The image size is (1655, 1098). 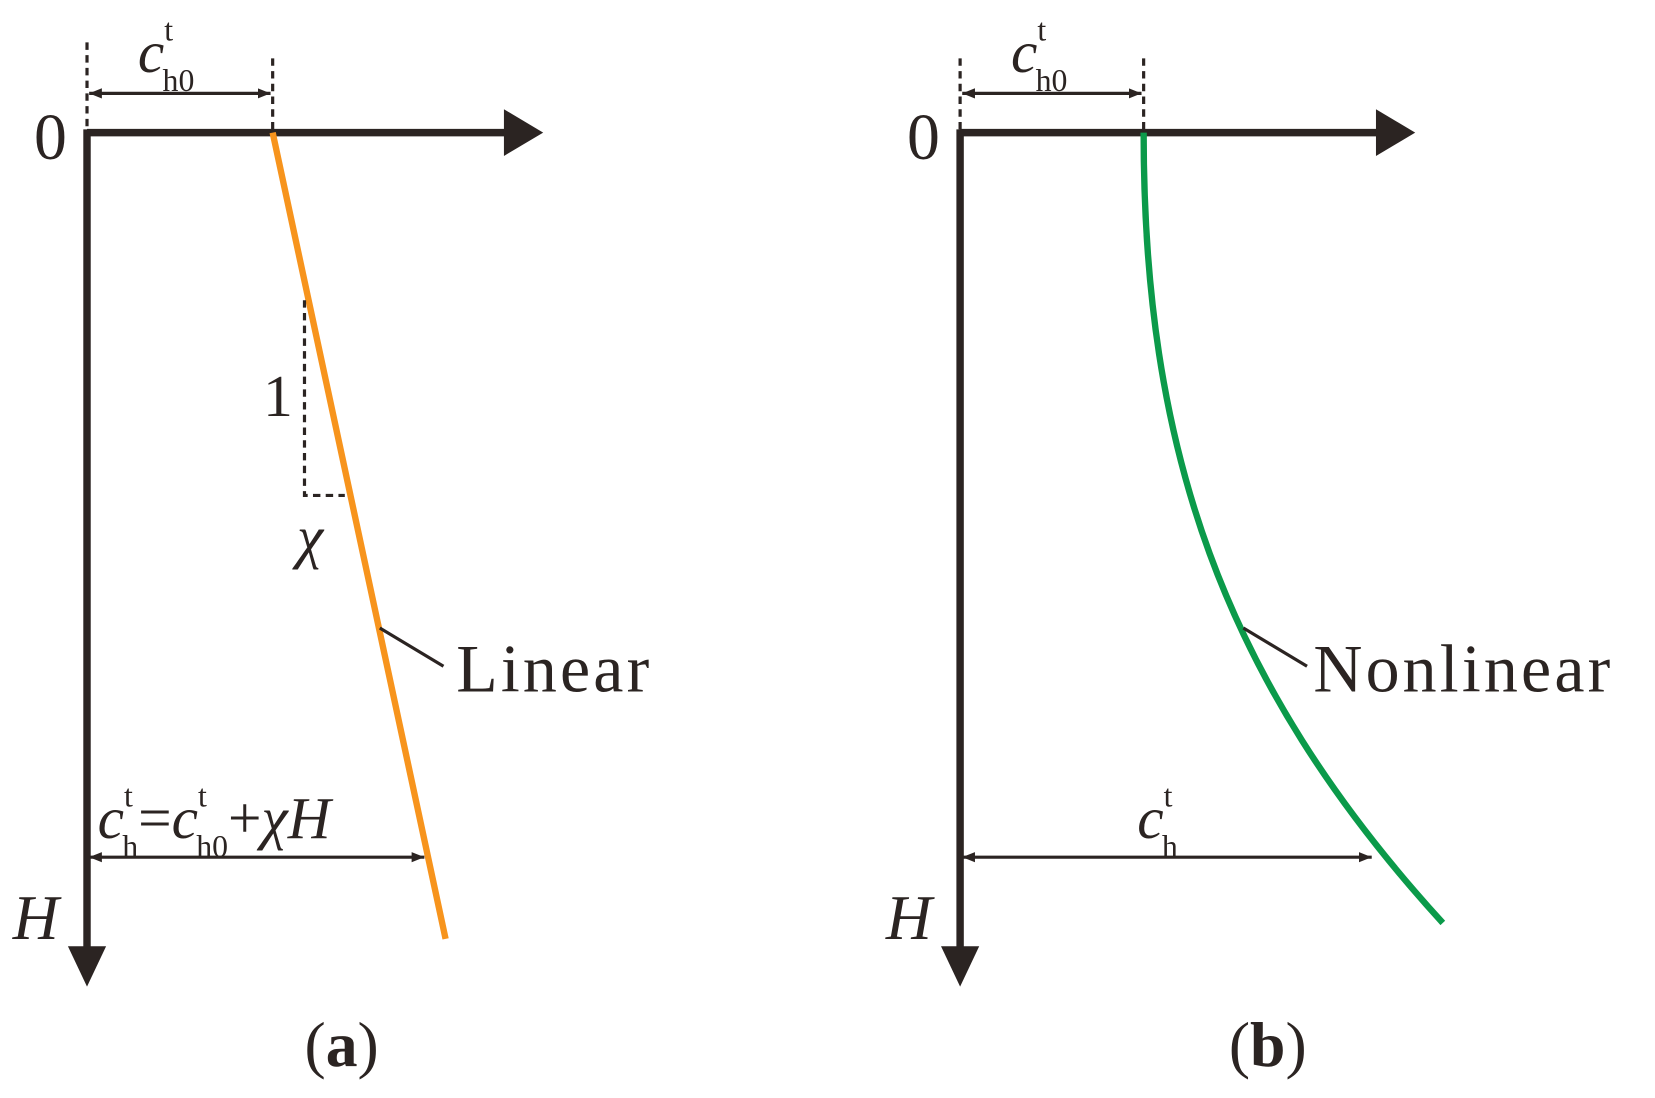 I want to click on slope-triangle, so click(x=323, y=399).